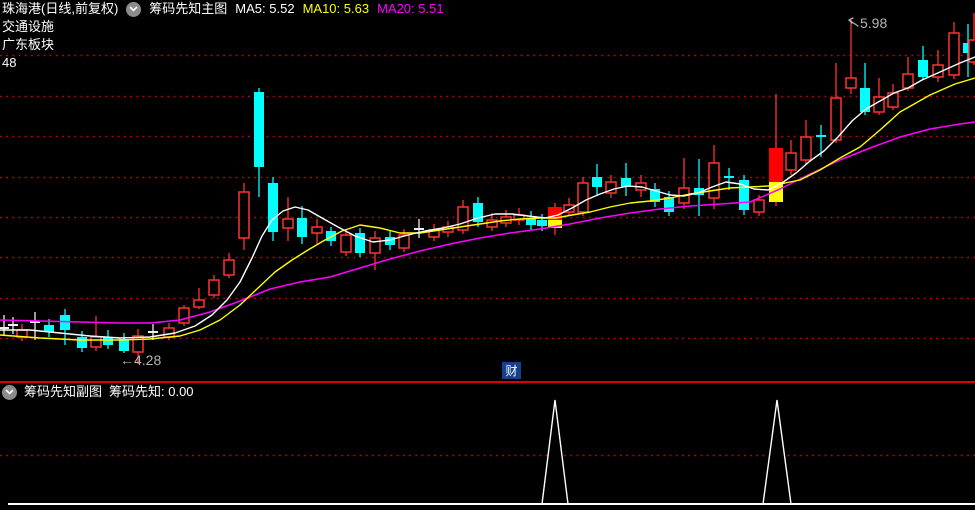  I want to click on sub-header: 筹码先知副图 筹码先知: 0.00, so click(101, 392).